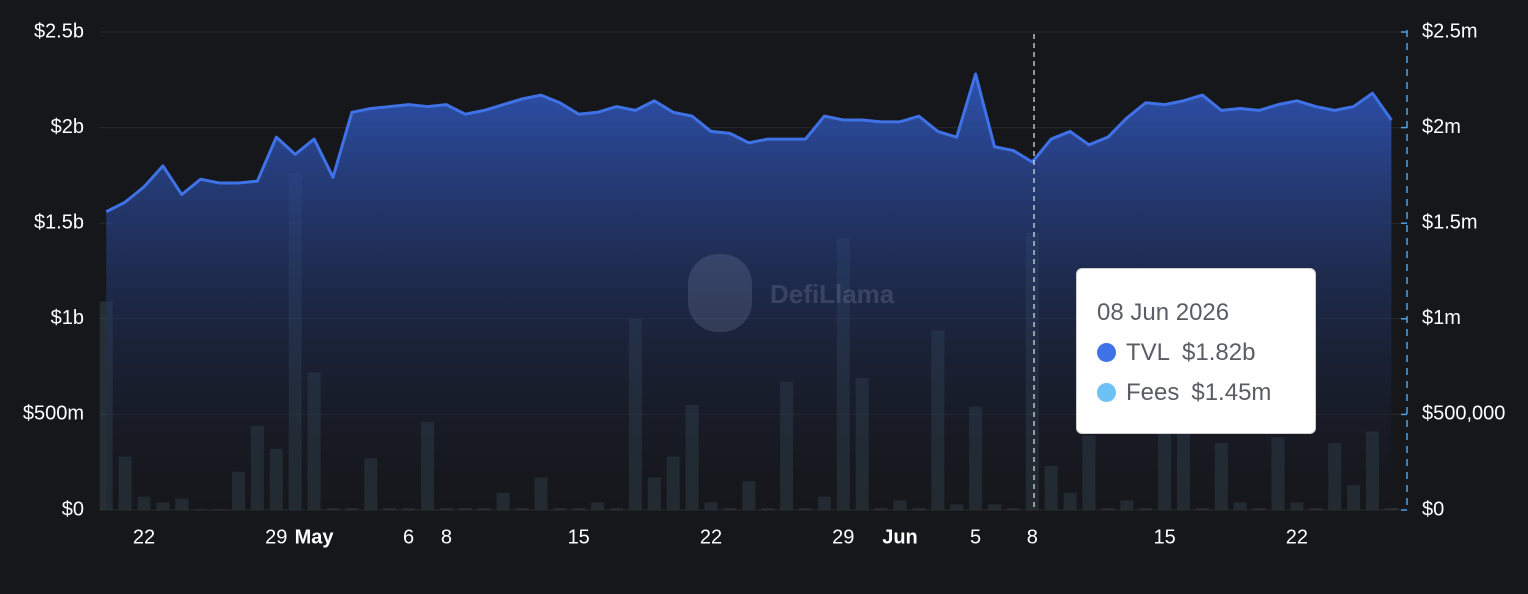 The width and height of the screenshot is (1528, 594). I want to click on x-tick-label: 6, so click(408, 537).